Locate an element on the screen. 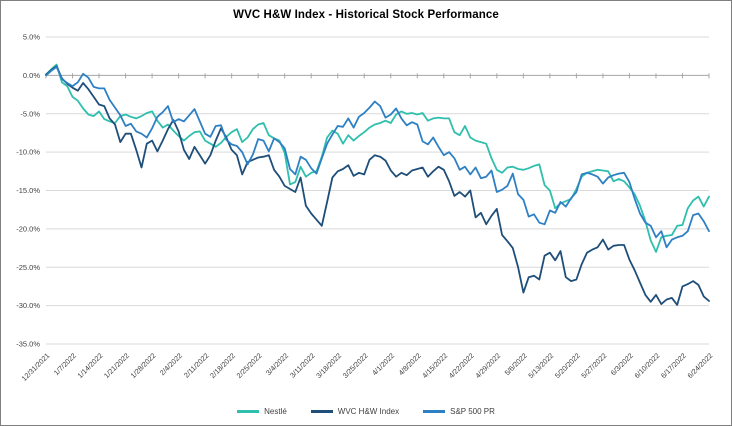 The height and width of the screenshot is (426, 732). y-tick-label: 0.0% is located at coordinates (31, 75).